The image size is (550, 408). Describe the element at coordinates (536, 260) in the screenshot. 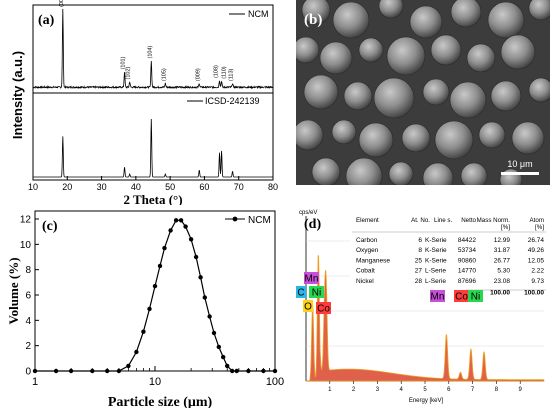

I see `eds-table-cell: 12.05` at that location.